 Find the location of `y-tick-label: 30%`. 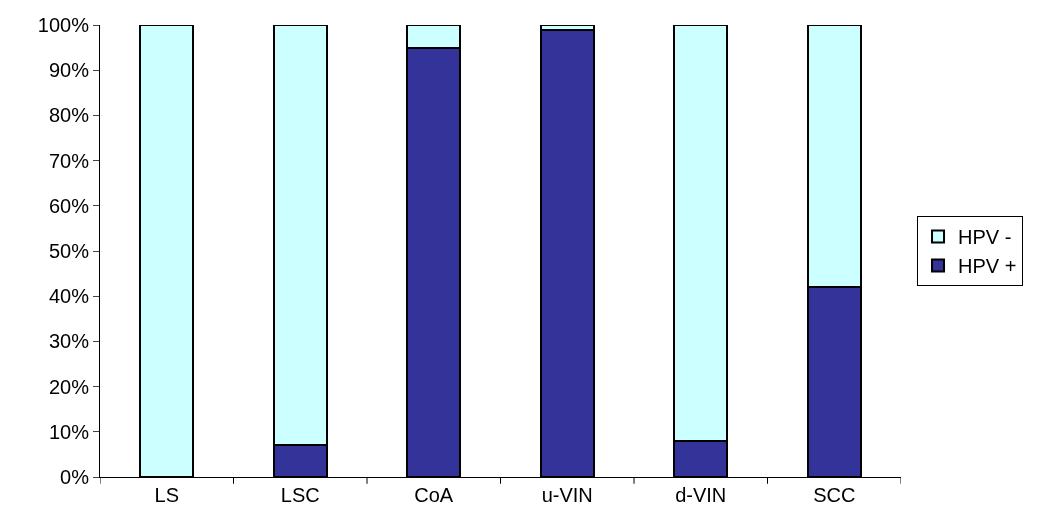

y-tick-label: 30% is located at coordinates (69, 341).